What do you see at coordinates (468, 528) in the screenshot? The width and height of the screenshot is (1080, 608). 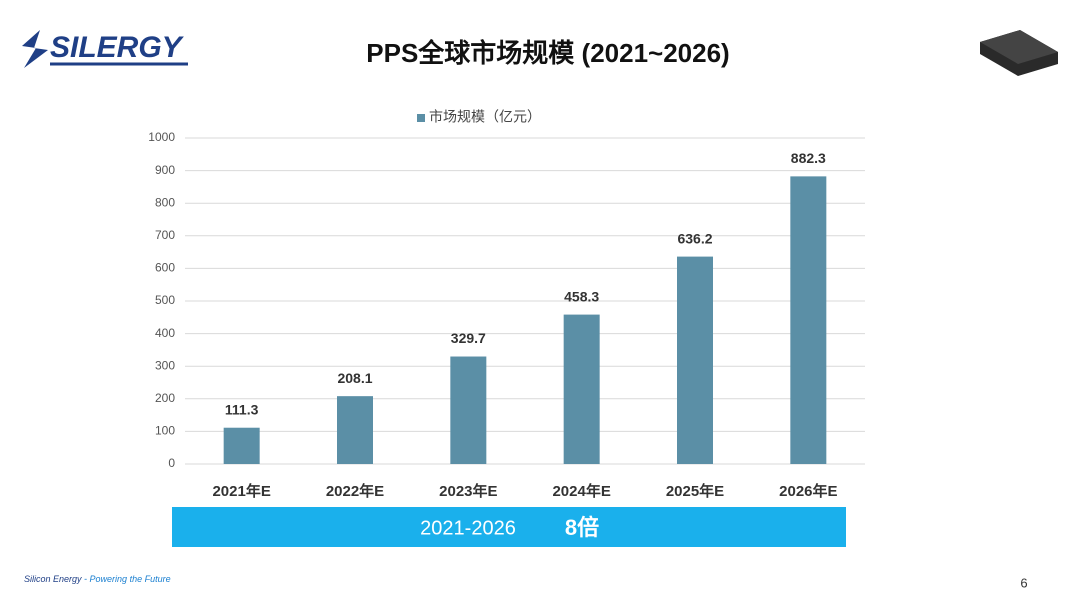 I see `banner-period: 2021-2026` at bounding box center [468, 528].